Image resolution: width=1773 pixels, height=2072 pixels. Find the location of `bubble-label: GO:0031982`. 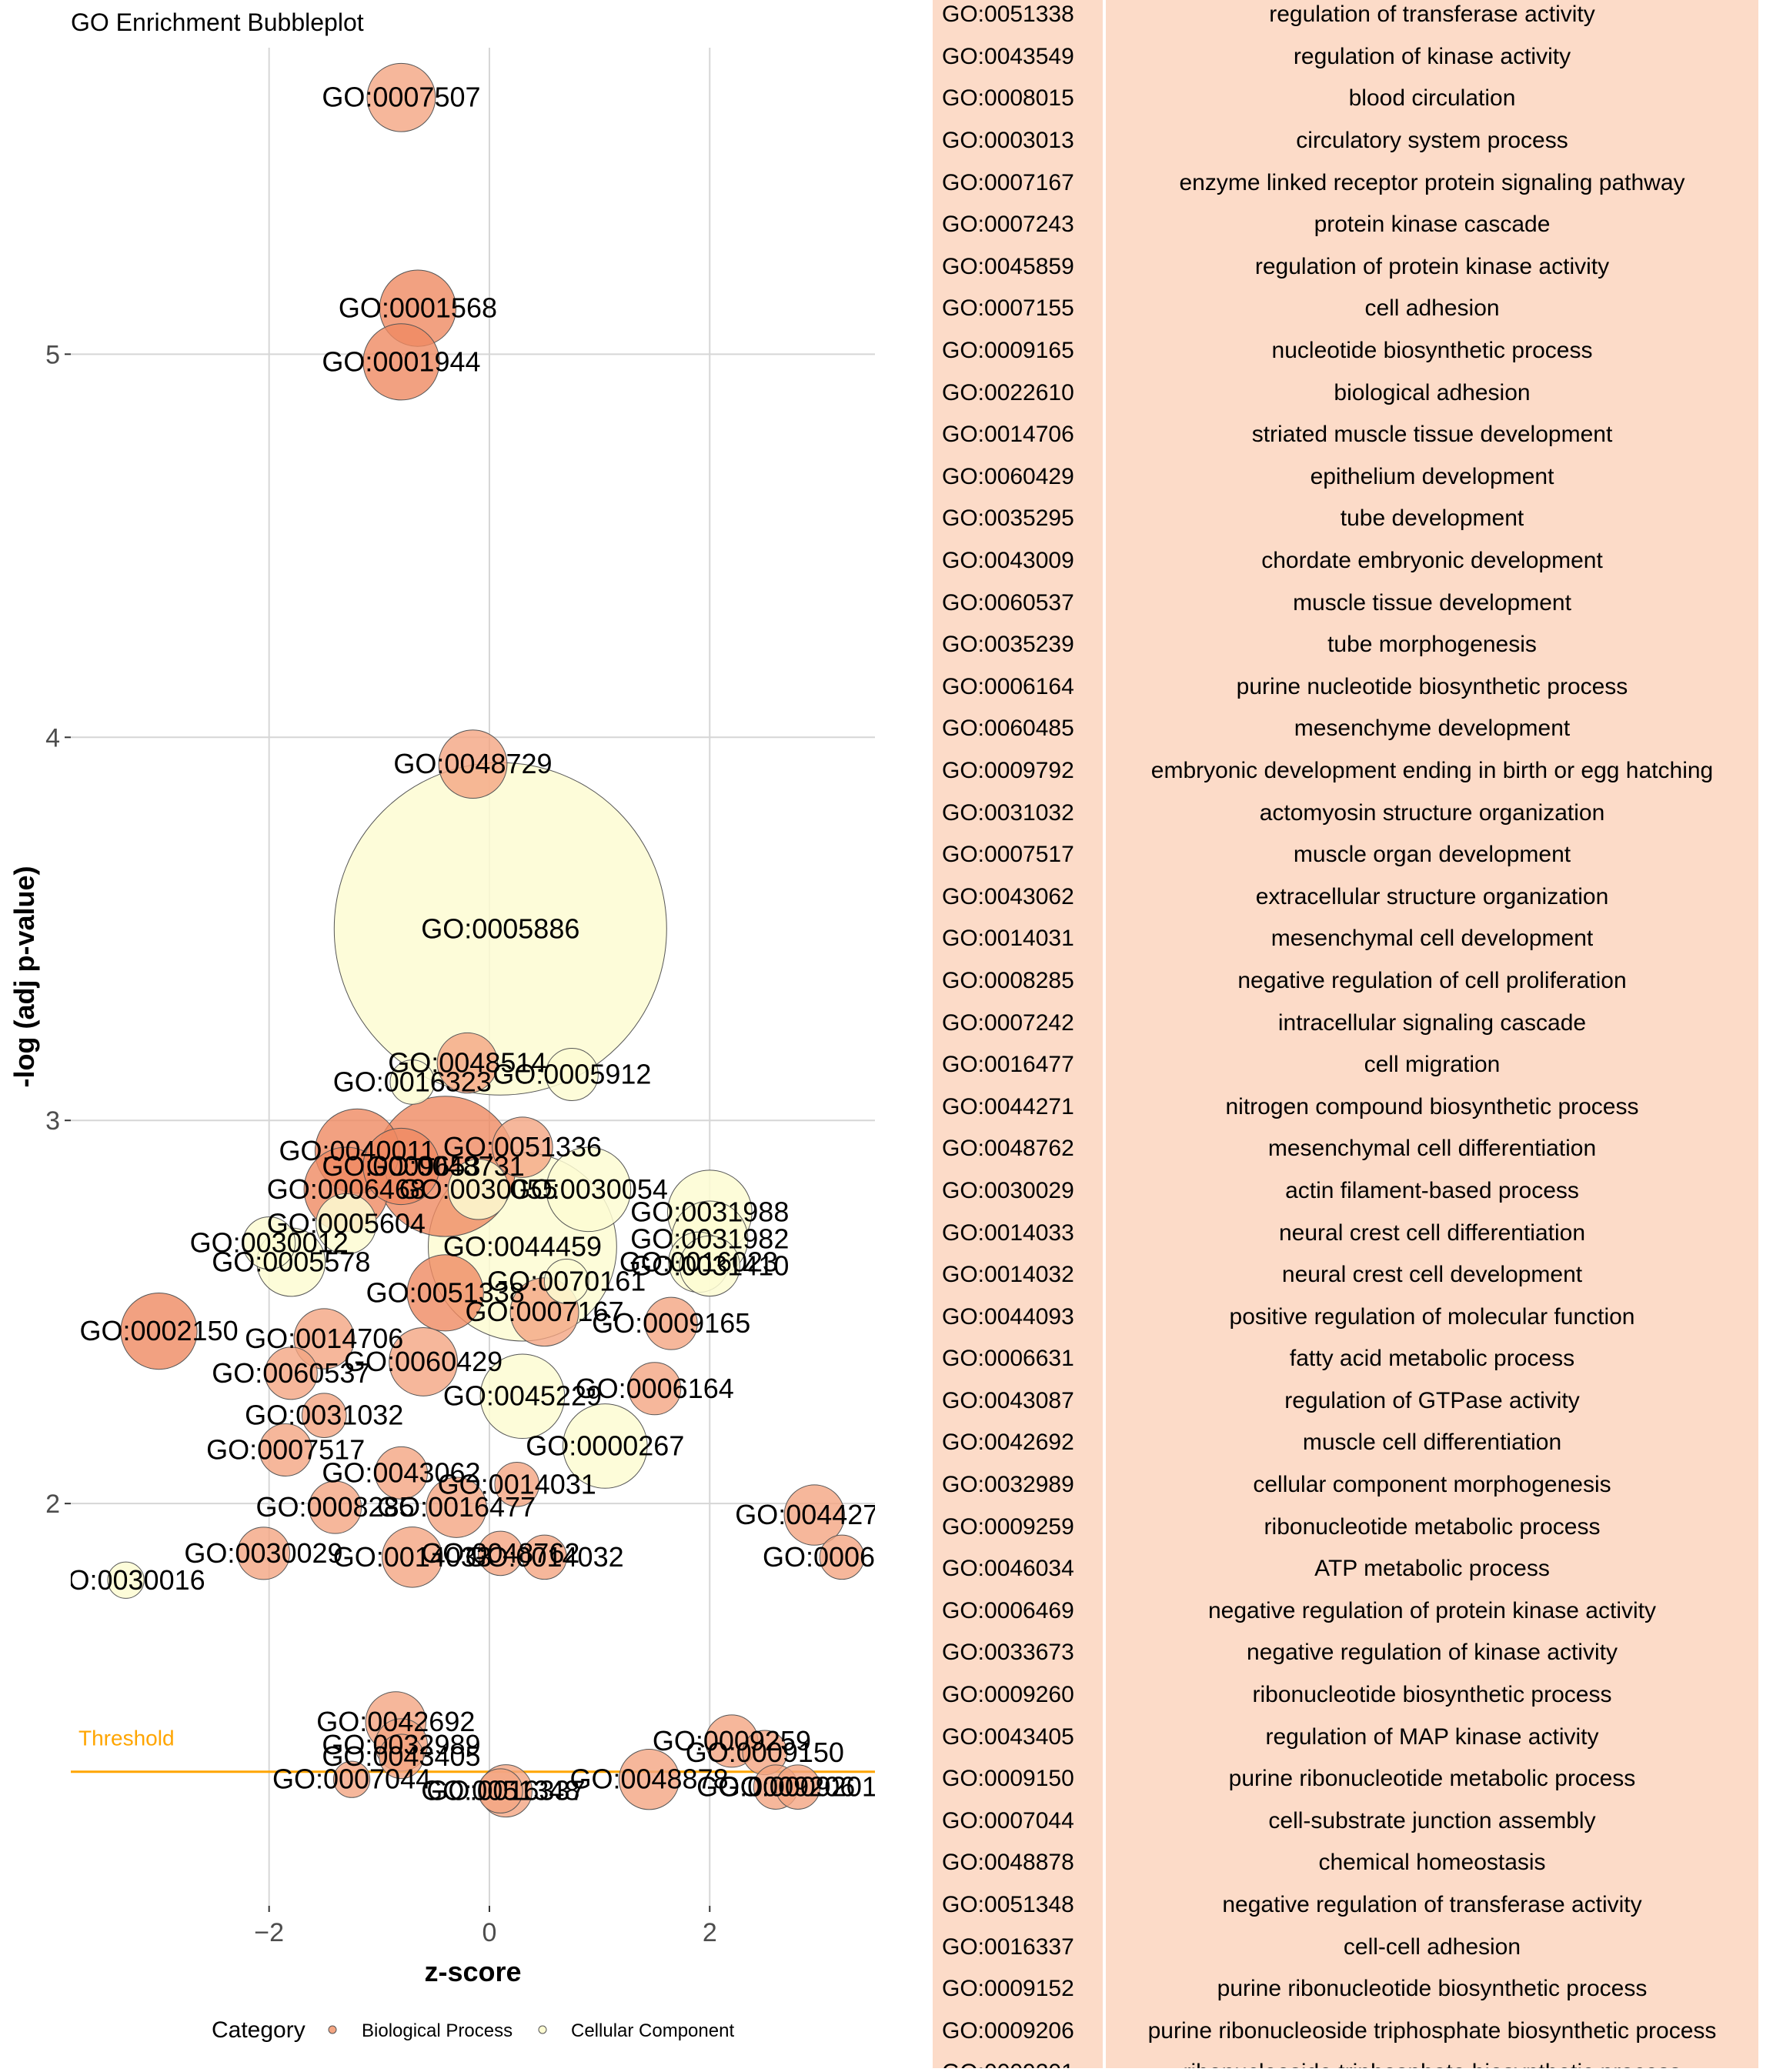

bubble-label: GO:0031982 is located at coordinates (709, 1239).